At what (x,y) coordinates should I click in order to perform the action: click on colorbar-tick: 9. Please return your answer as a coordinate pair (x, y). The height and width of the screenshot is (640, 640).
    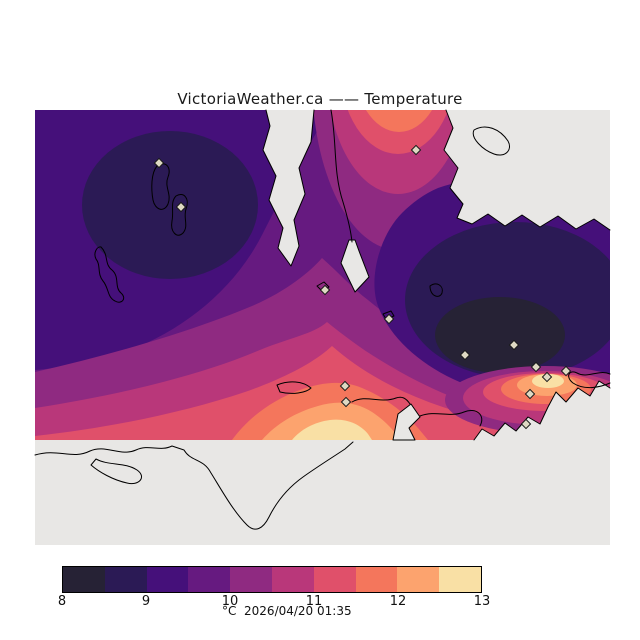
    Looking at the image, I should click on (146, 601).